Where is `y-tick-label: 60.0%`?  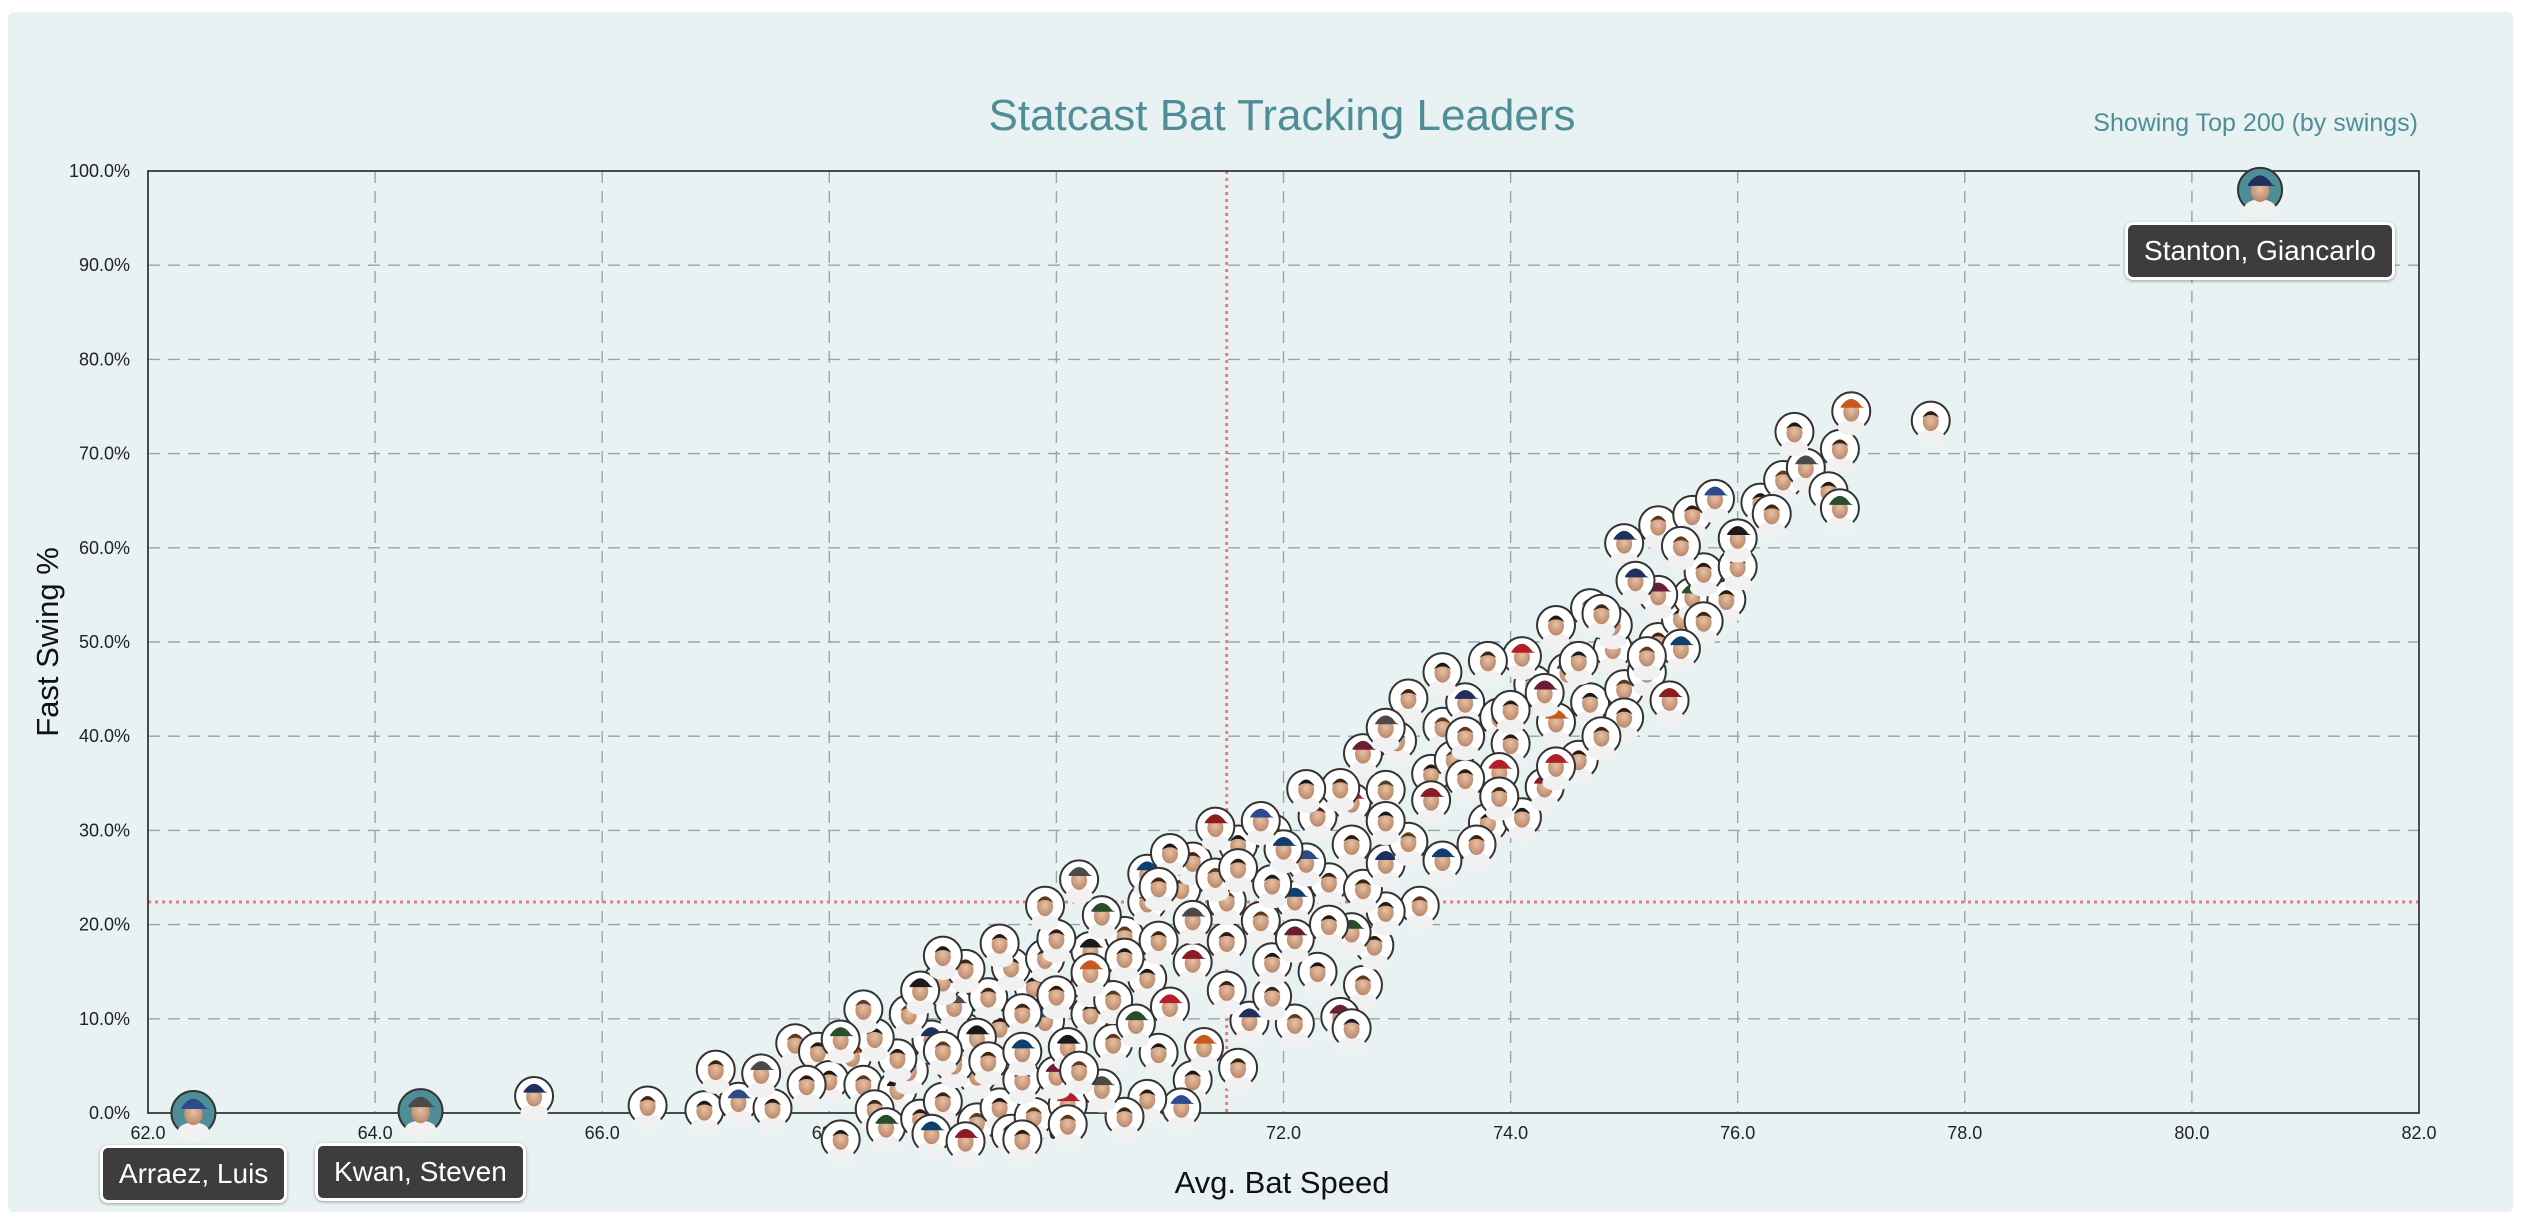 y-tick-label: 60.0% is located at coordinates (104, 548).